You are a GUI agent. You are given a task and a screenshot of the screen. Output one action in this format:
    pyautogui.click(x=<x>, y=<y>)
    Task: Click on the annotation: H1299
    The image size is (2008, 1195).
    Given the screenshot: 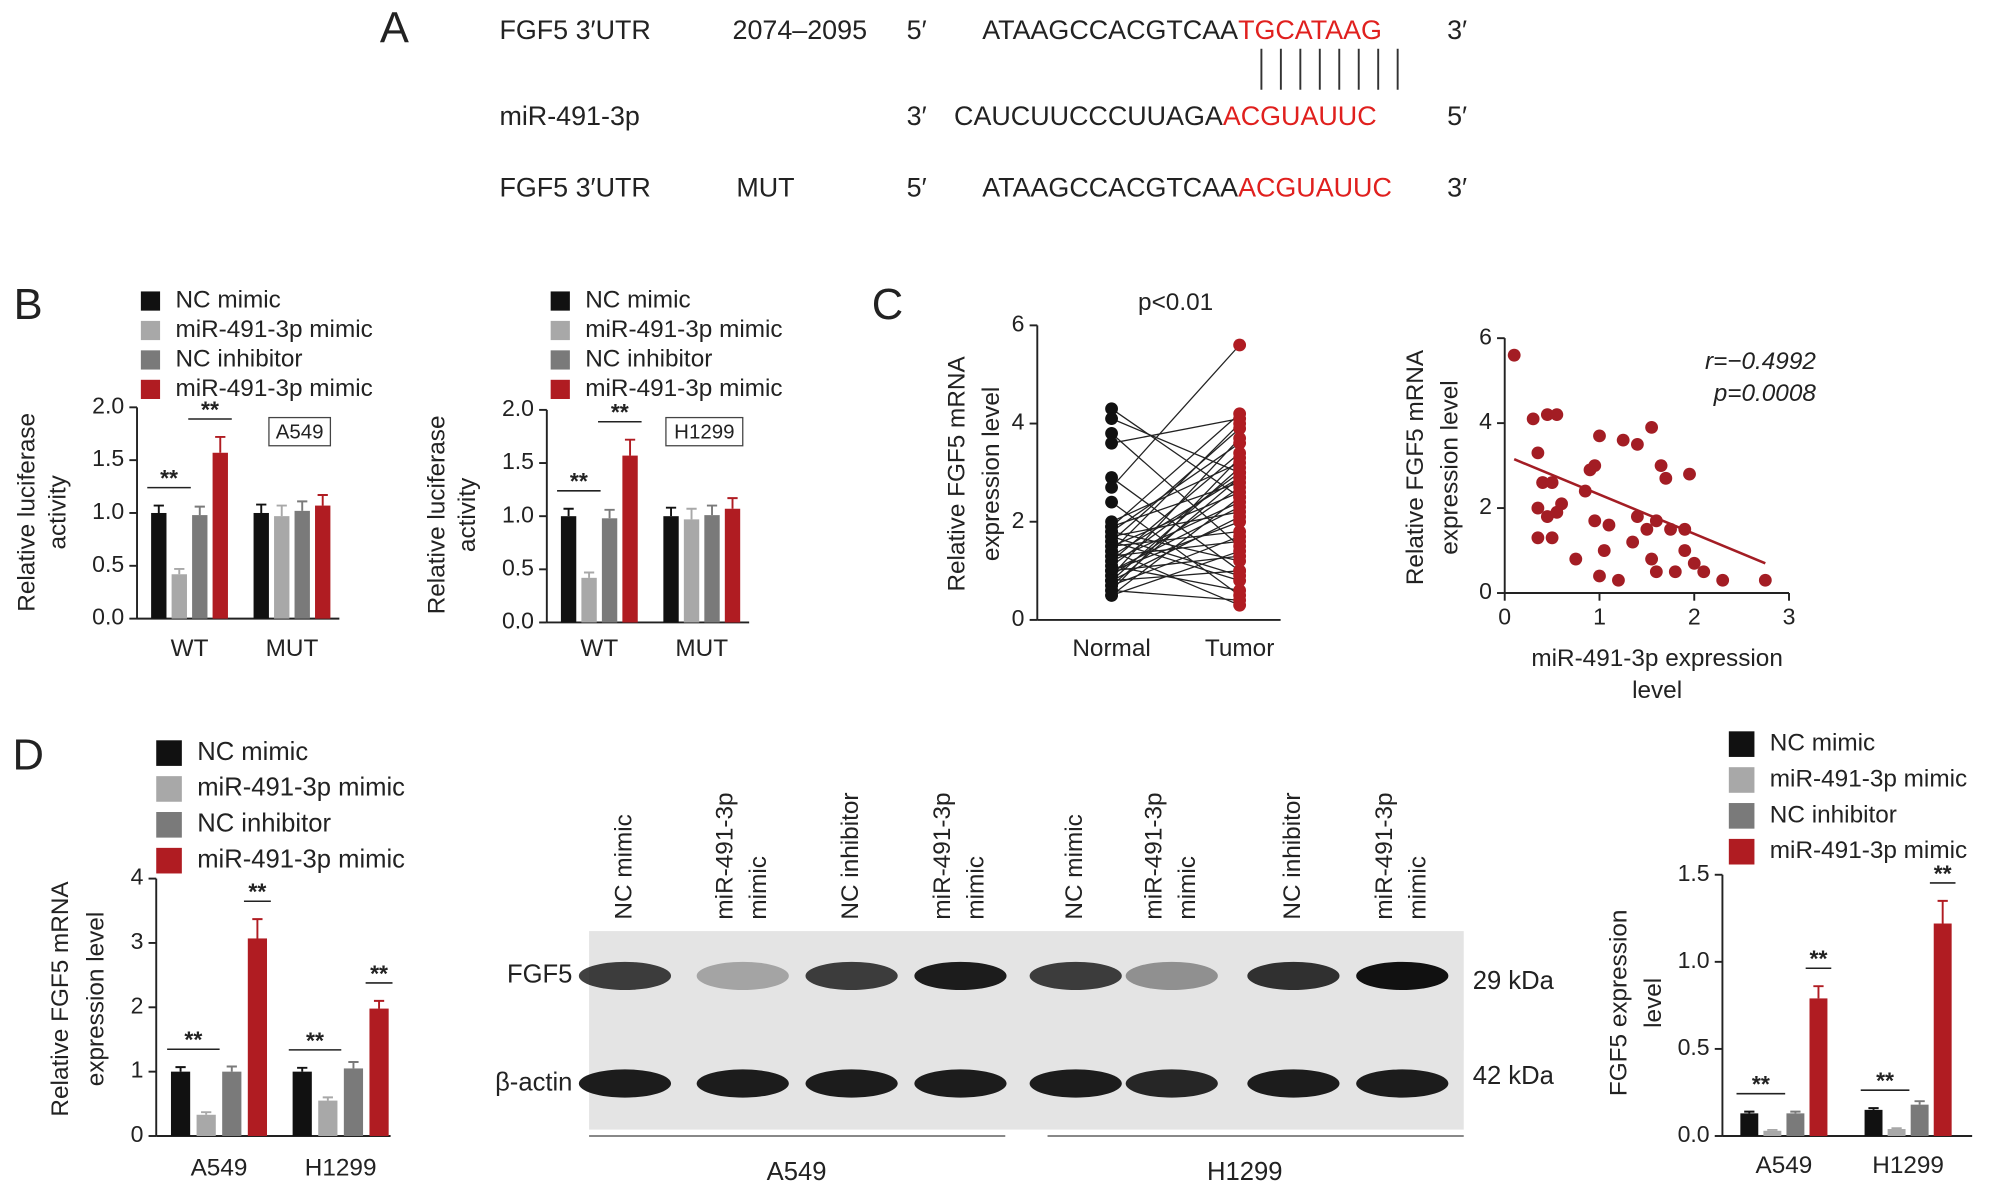 What is the action you would take?
    pyautogui.click(x=704, y=431)
    